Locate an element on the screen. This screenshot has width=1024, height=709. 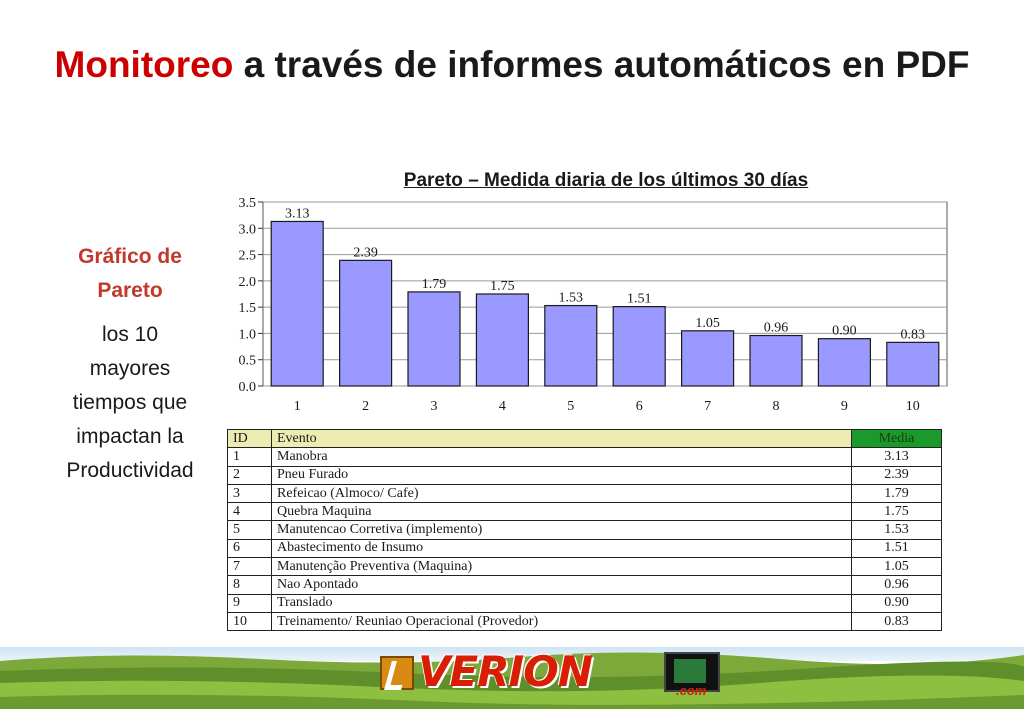
x-tick-label: 10 is located at coordinates (913, 406).